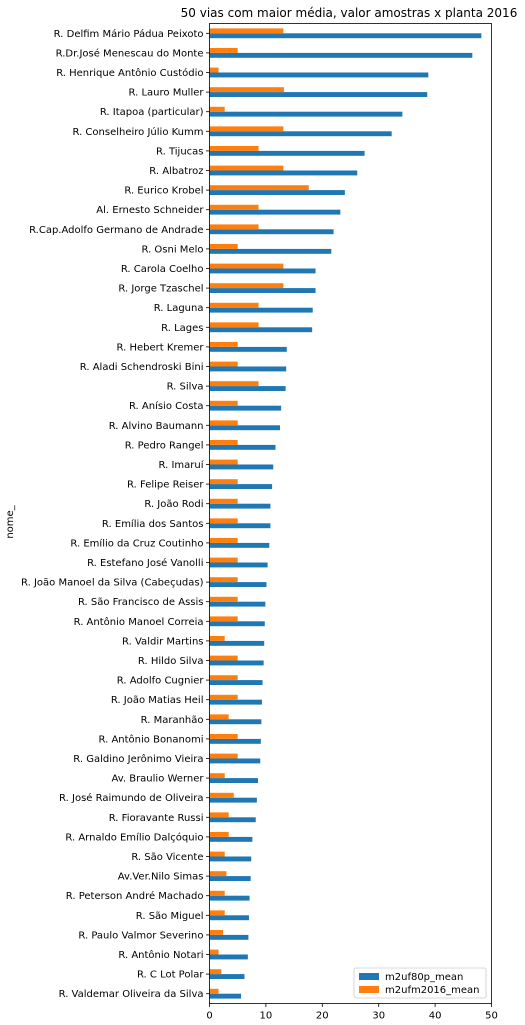 The image size is (525, 1025). Describe the element at coordinates (162, 269) in the screenshot. I see `y-tick-label: R. Carola Coelho` at that location.